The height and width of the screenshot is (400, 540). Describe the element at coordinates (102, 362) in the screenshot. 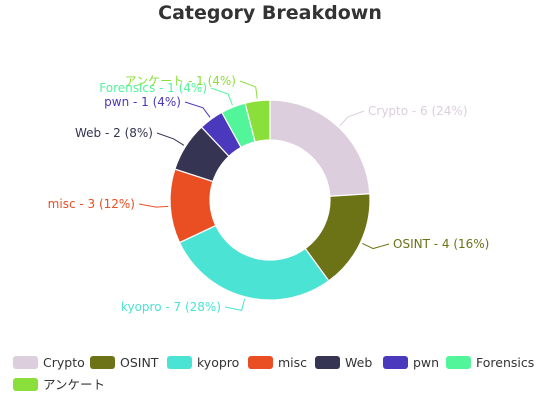

I see `legend-swatch-osint` at that location.